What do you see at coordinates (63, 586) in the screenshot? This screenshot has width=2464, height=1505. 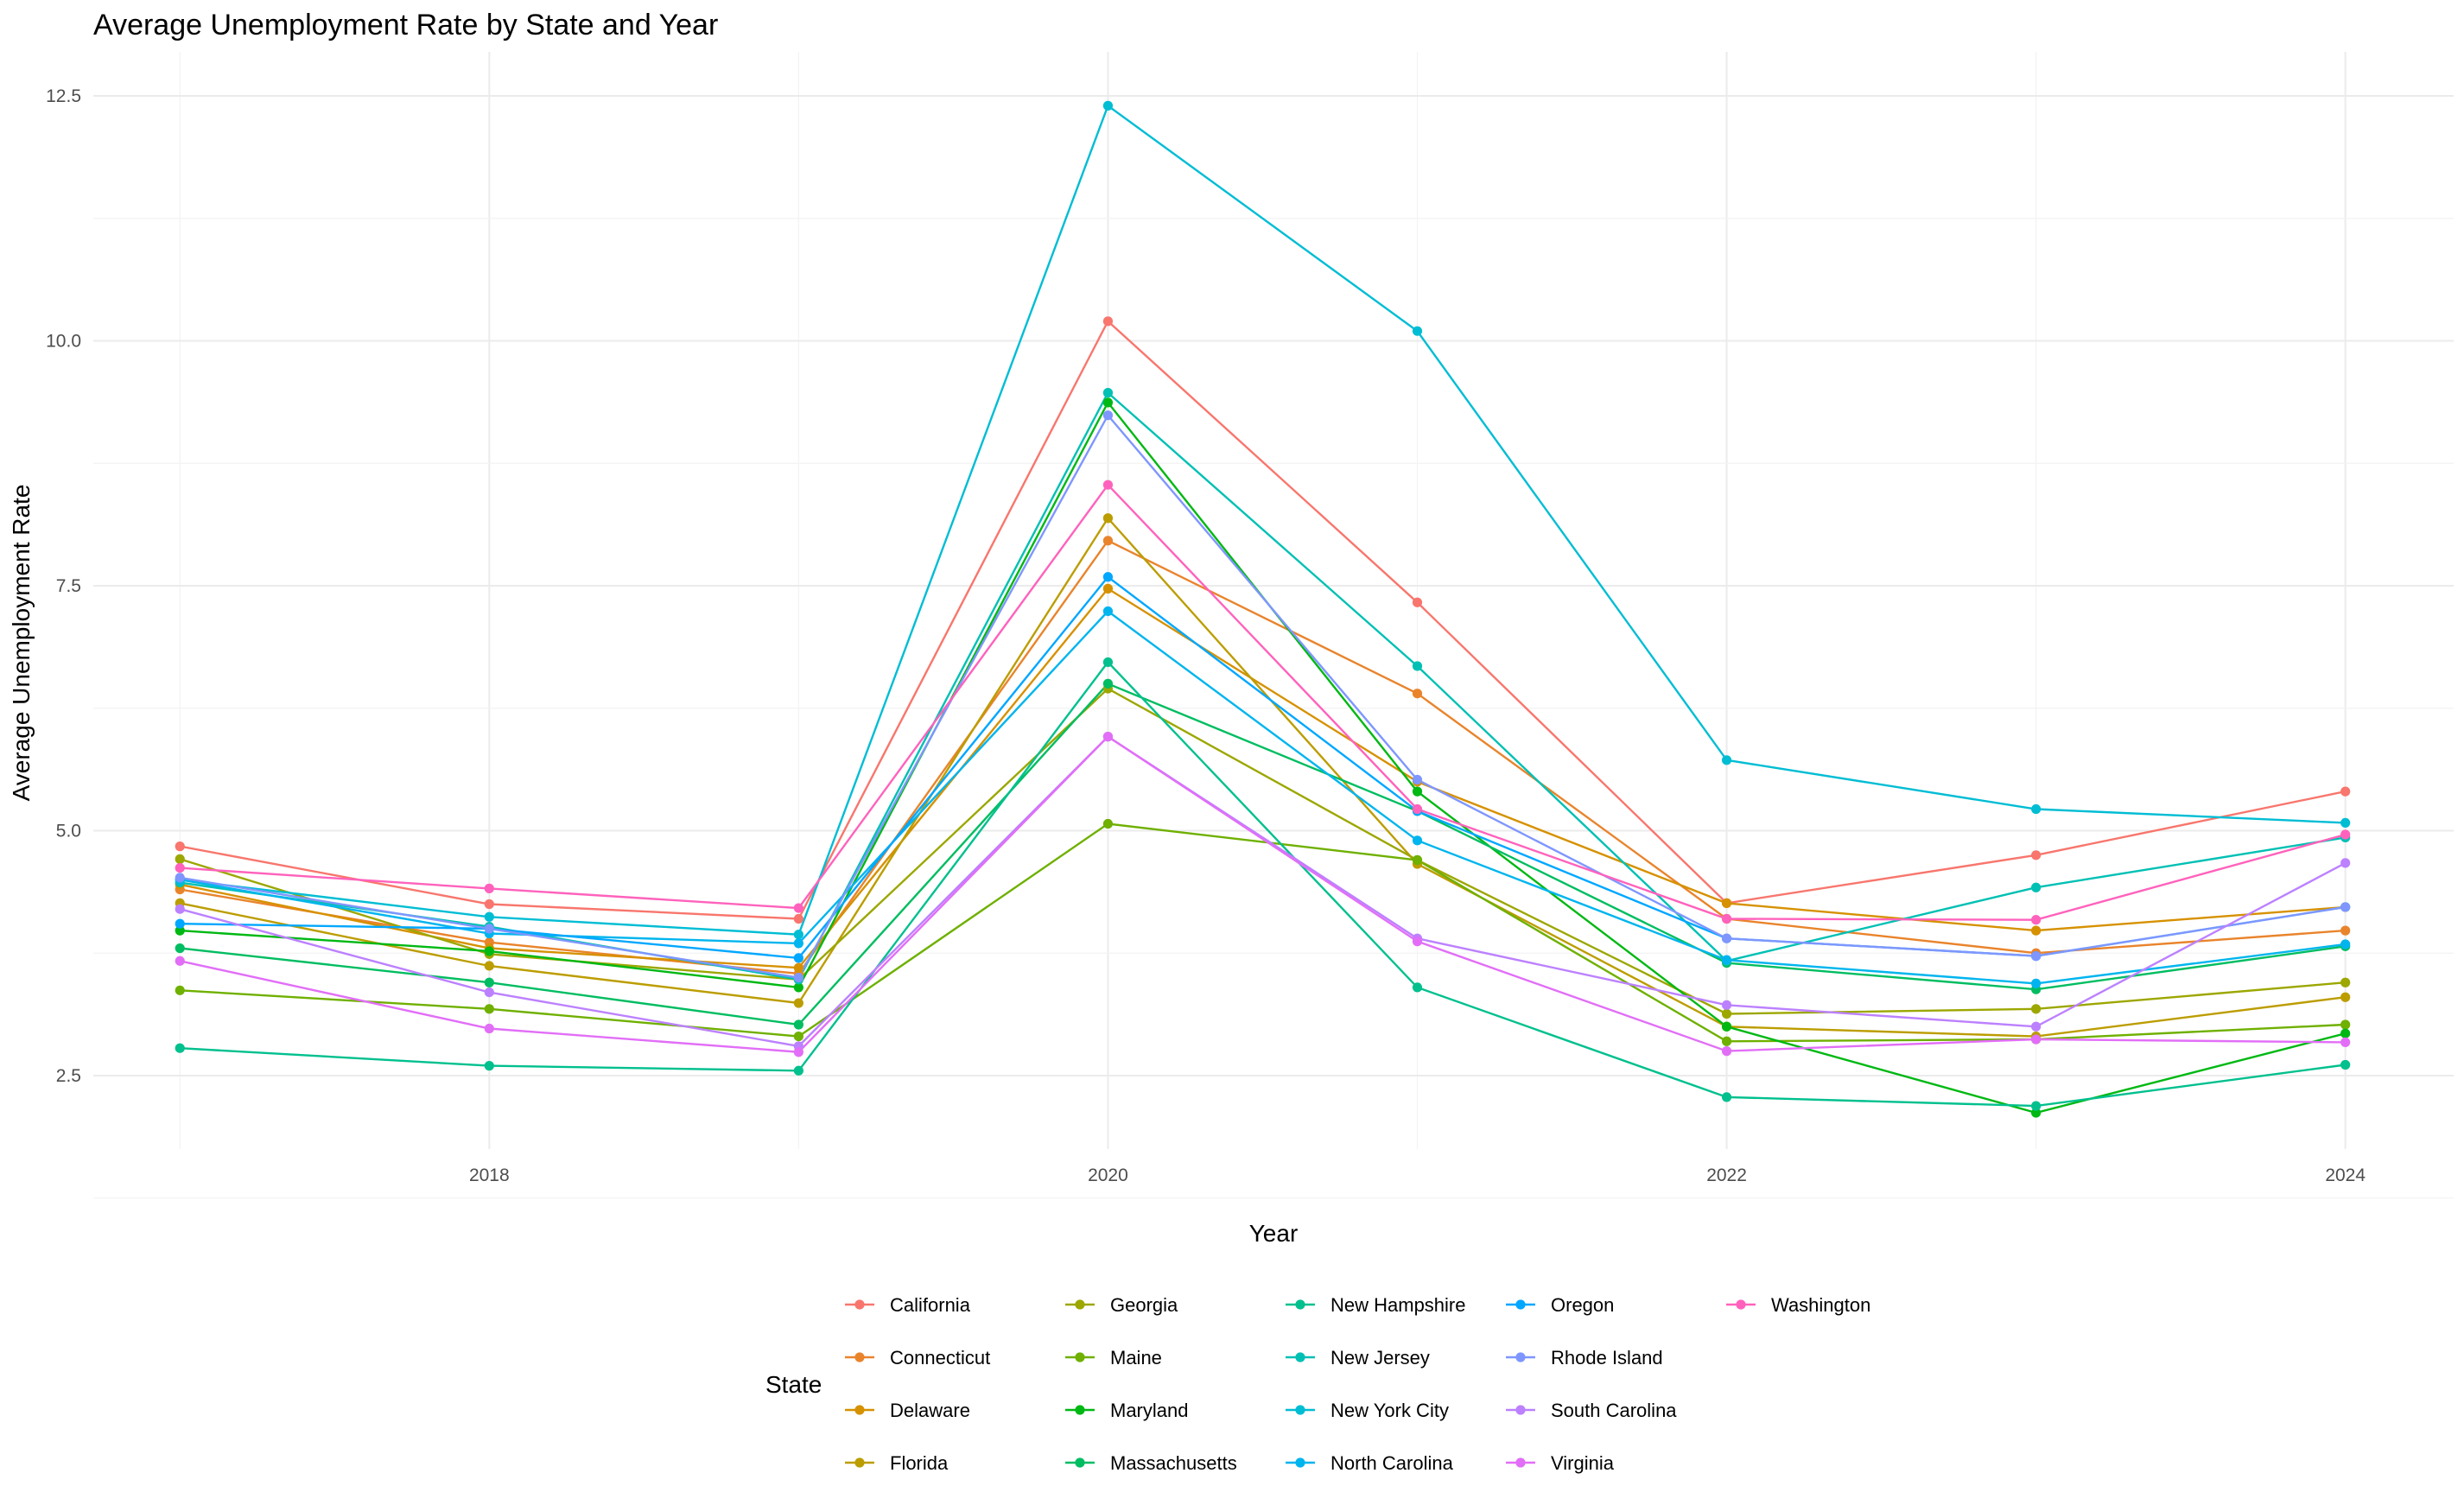 I see `y-axis-ticks: 2.5 5.0 7.5 10.0 12.5` at bounding box center [63, 586].